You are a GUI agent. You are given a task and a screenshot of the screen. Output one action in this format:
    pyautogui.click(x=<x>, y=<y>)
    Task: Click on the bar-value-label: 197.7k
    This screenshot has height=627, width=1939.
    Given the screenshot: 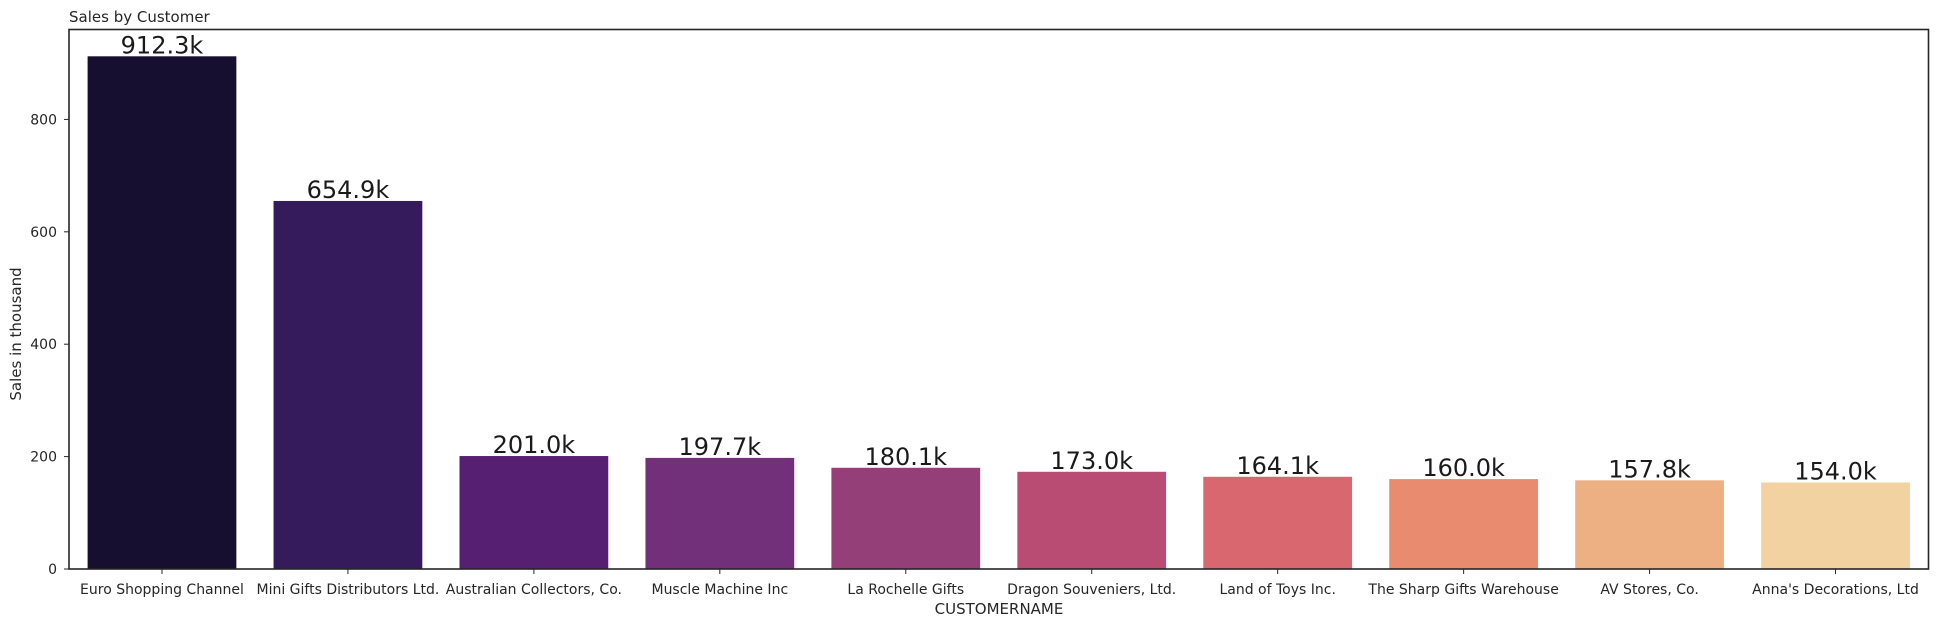 What is the action you would take?
    pyautogui.click(x=720, y=447)
    